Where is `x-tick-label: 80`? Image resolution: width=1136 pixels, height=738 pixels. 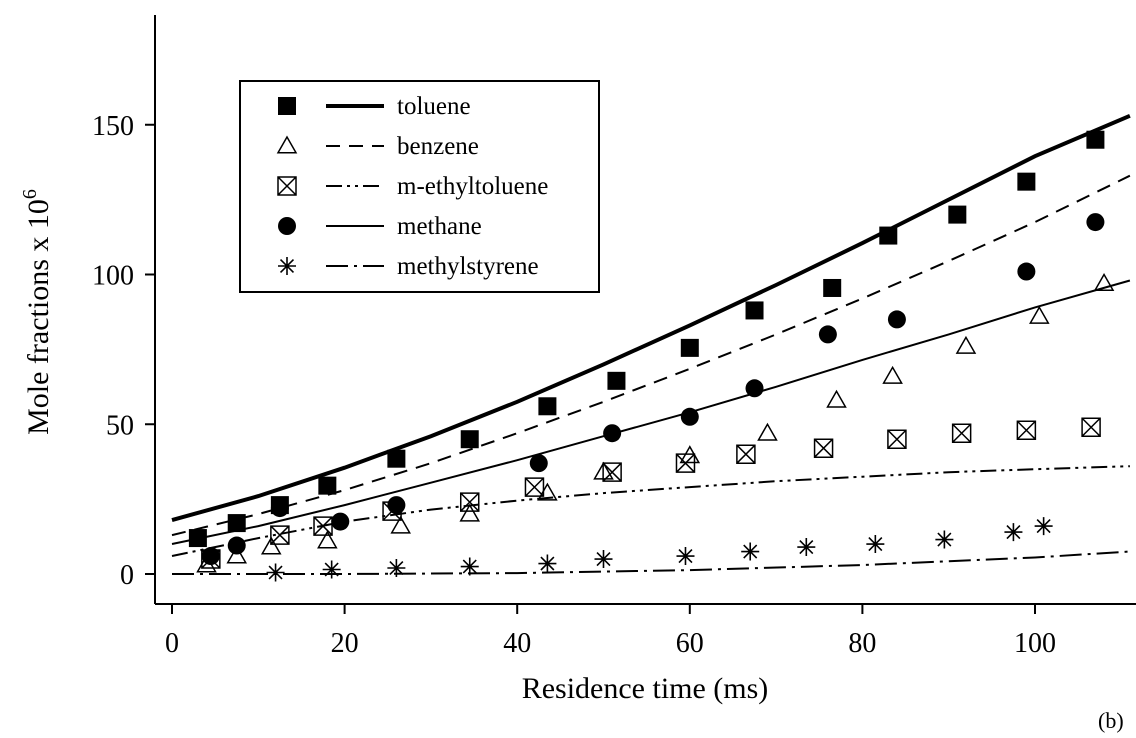 x-tick-label: 80 is located at coordinates (862, 643).